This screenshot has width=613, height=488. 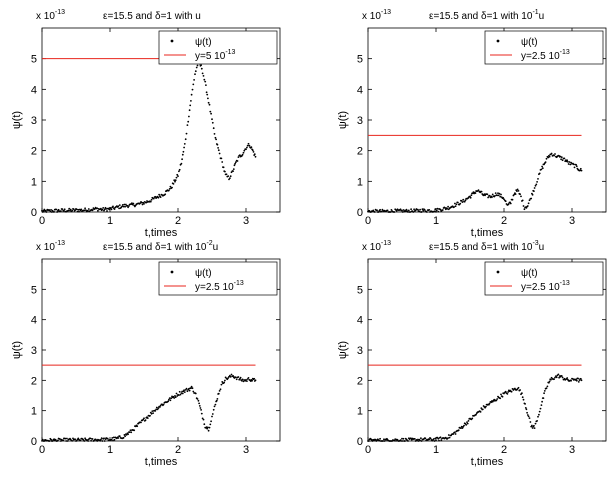 What do you see at coordinates (50, 246) in the screenshot?
I see `y-scale-label: x 10-13` at bounding box center [50, 246].